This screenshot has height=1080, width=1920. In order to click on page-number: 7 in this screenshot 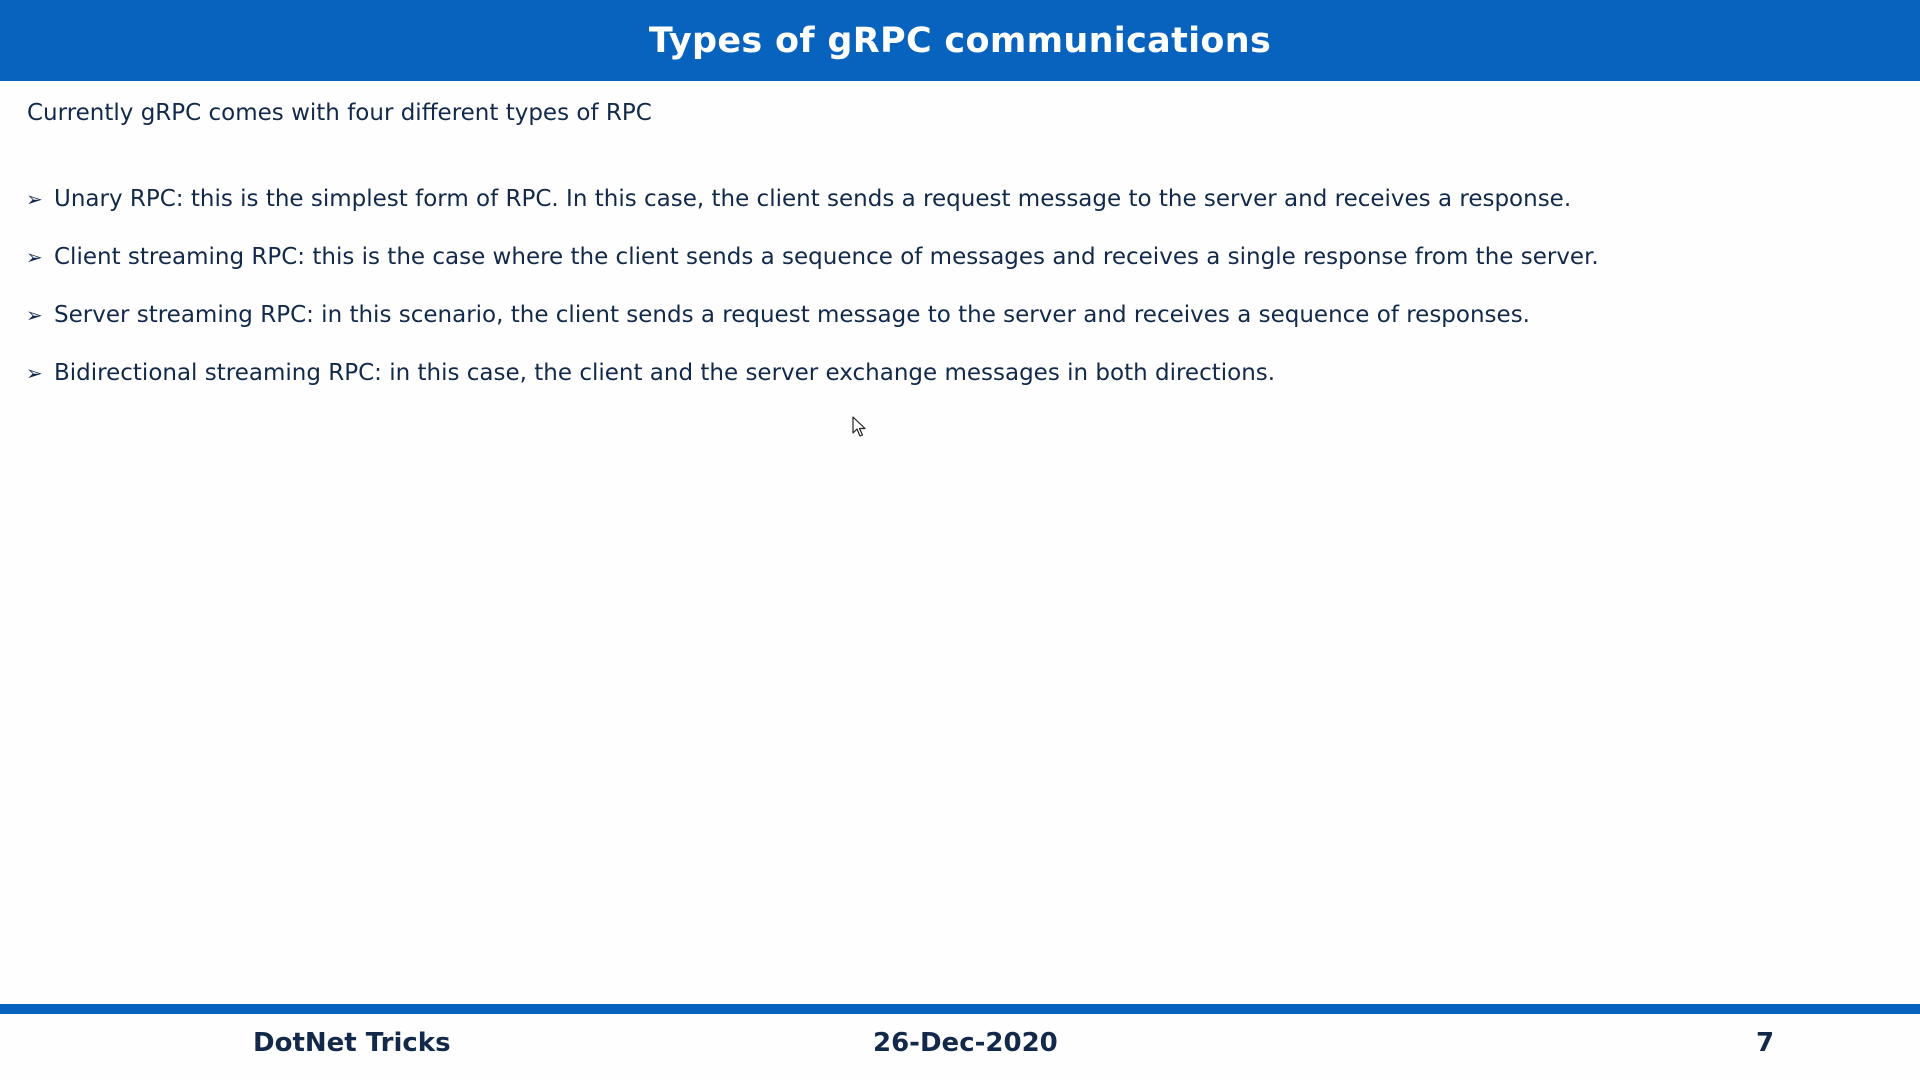, I will do `click(1765, 1043)`.